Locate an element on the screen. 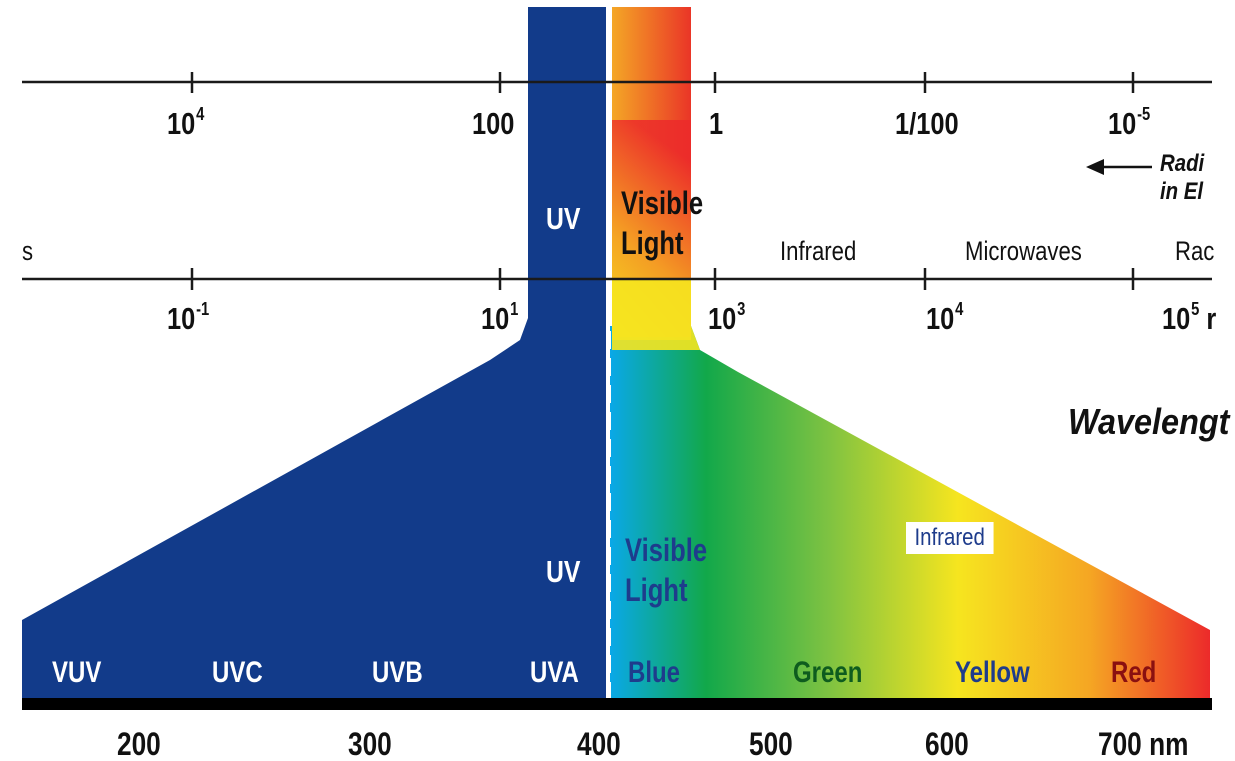  infrared-label-box: Infrared is located at coordinates (950, 538).